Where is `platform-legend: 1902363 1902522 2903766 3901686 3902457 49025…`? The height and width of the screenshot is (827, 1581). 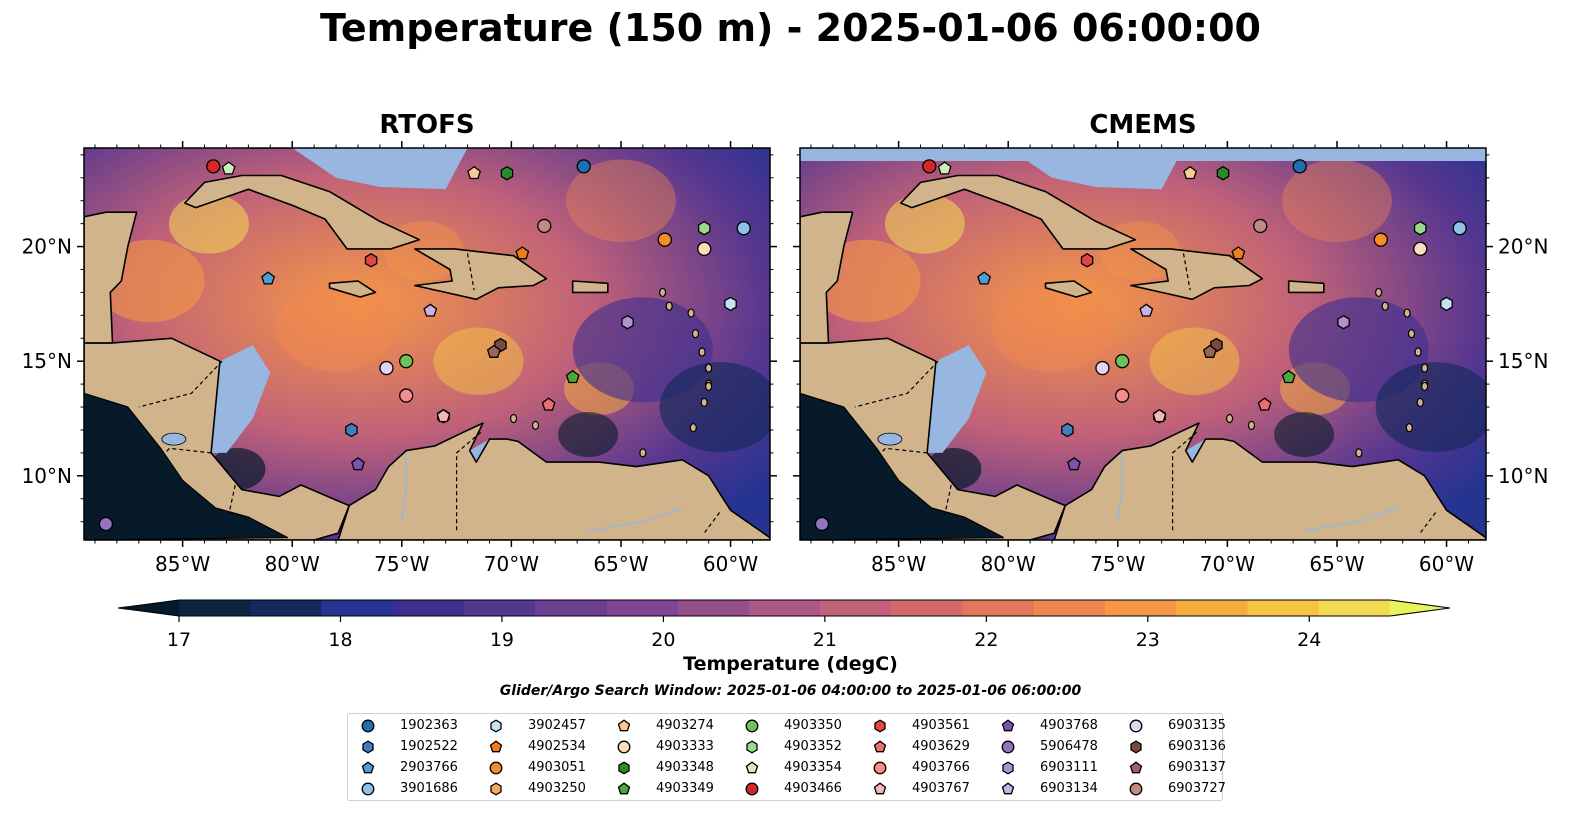
platform-legend: 1902363 1902522 2903766 3901686 3902457 49025… is located at coordinates (786, 757).